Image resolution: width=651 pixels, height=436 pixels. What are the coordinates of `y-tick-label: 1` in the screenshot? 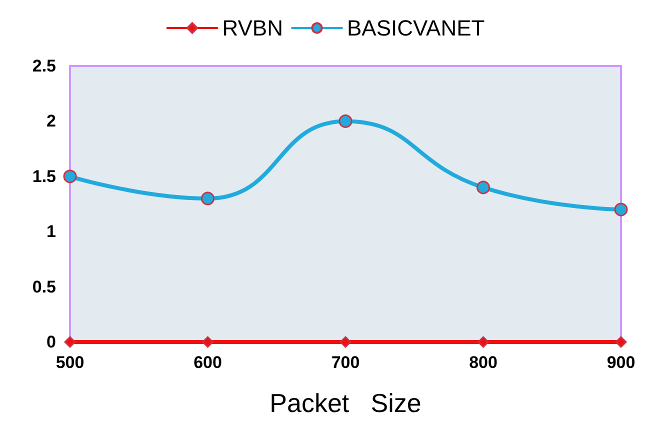 It's located at (51, 232).